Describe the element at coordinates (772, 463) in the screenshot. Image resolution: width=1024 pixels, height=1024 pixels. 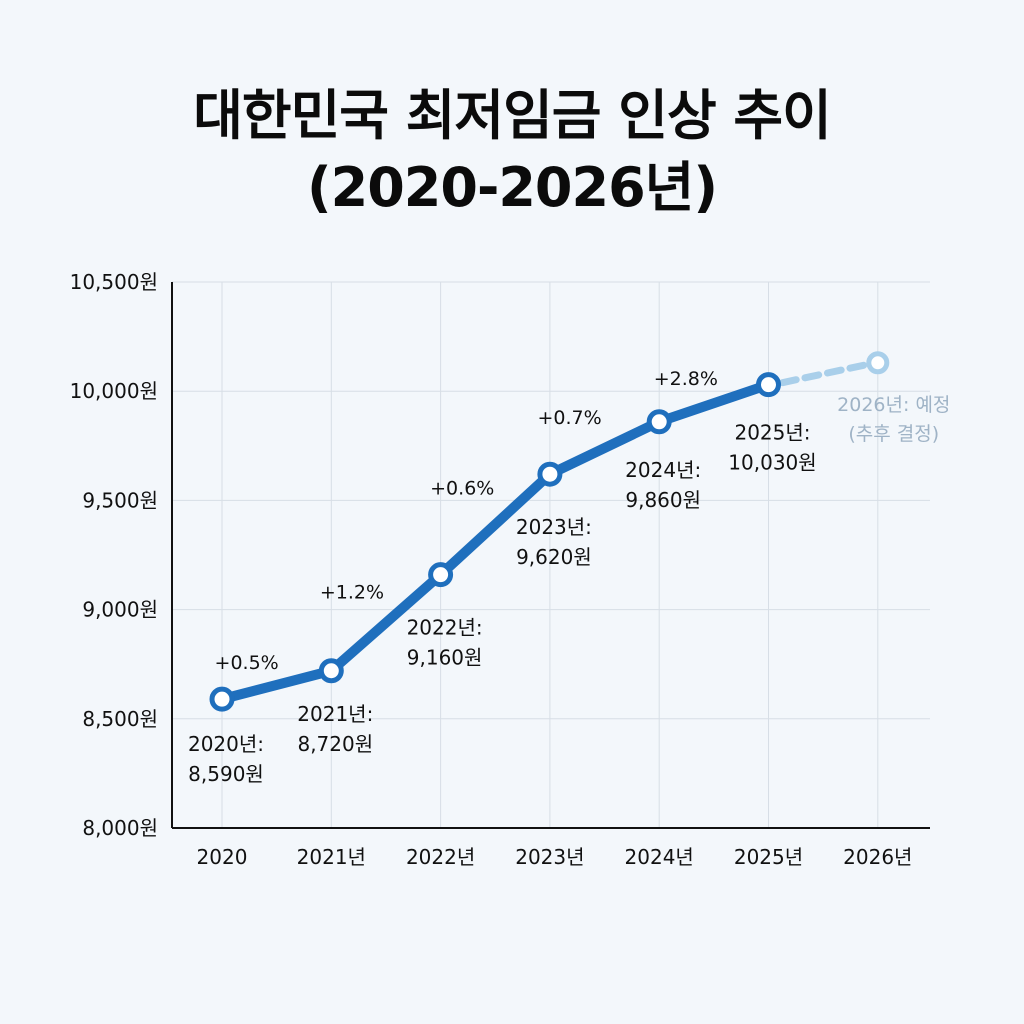
I see `point-value-label: 10,030원` at that location.